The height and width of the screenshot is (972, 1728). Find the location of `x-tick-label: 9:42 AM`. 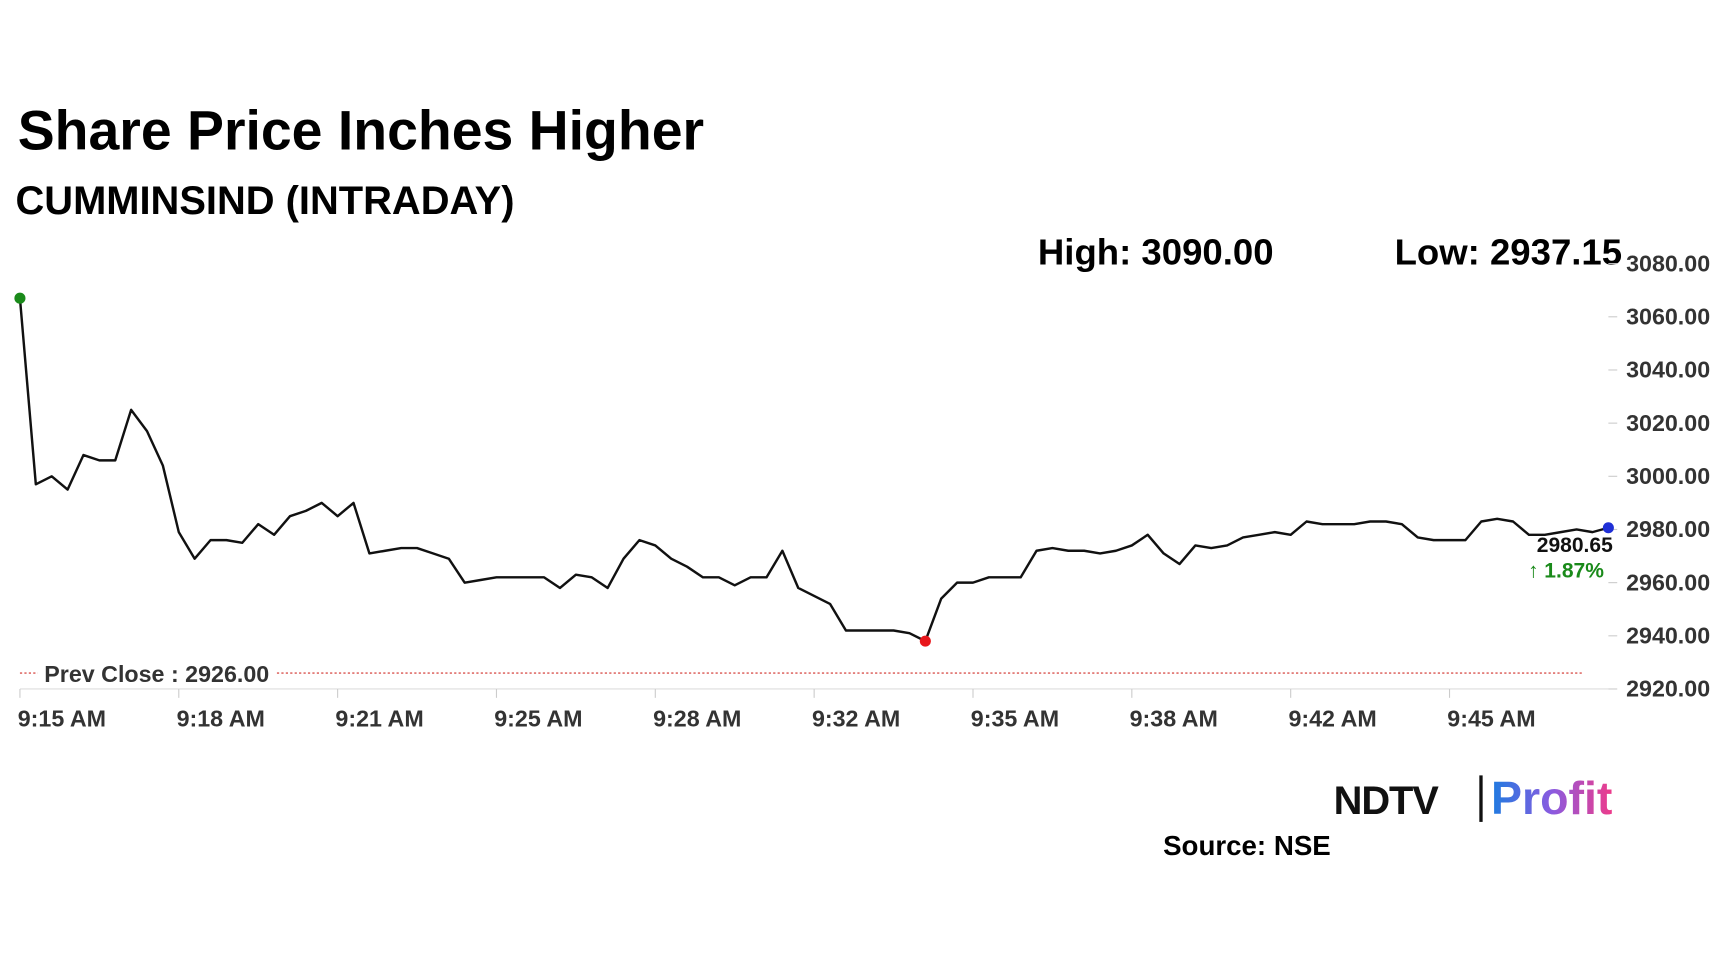

x-tick-label: 9:42 AM is located at coordinates (1332, 719).